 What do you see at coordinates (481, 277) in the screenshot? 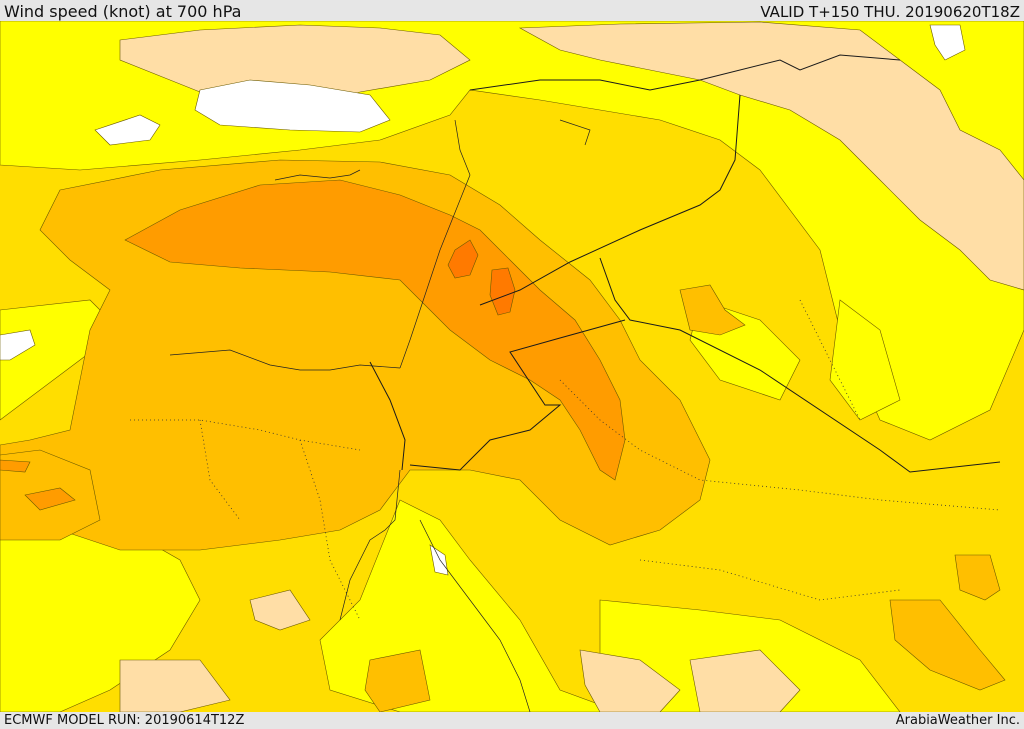
I see `peak-wind-areas` at bounding box center [481, 277].